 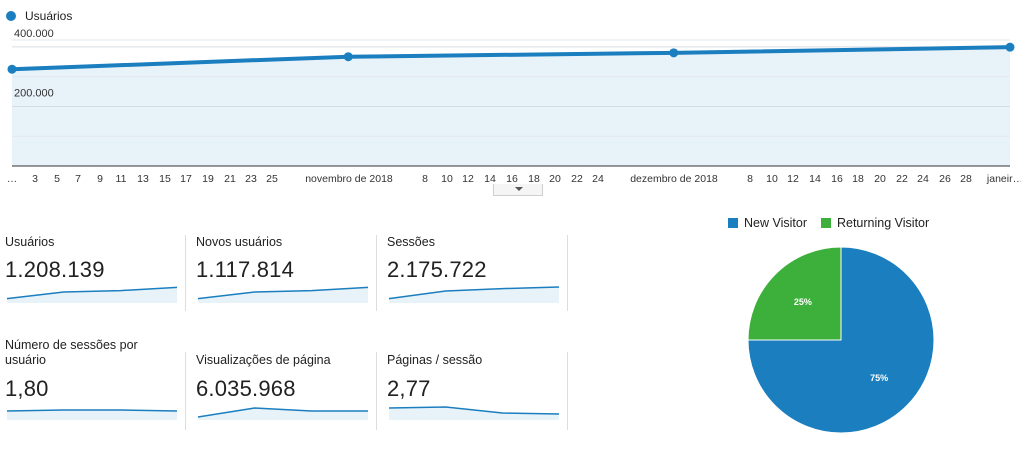 What do you see at coordinates (349, 179) in the screenshot?
I see `x-tick-label: novembro de 2018` at bounding box center [349, 179].